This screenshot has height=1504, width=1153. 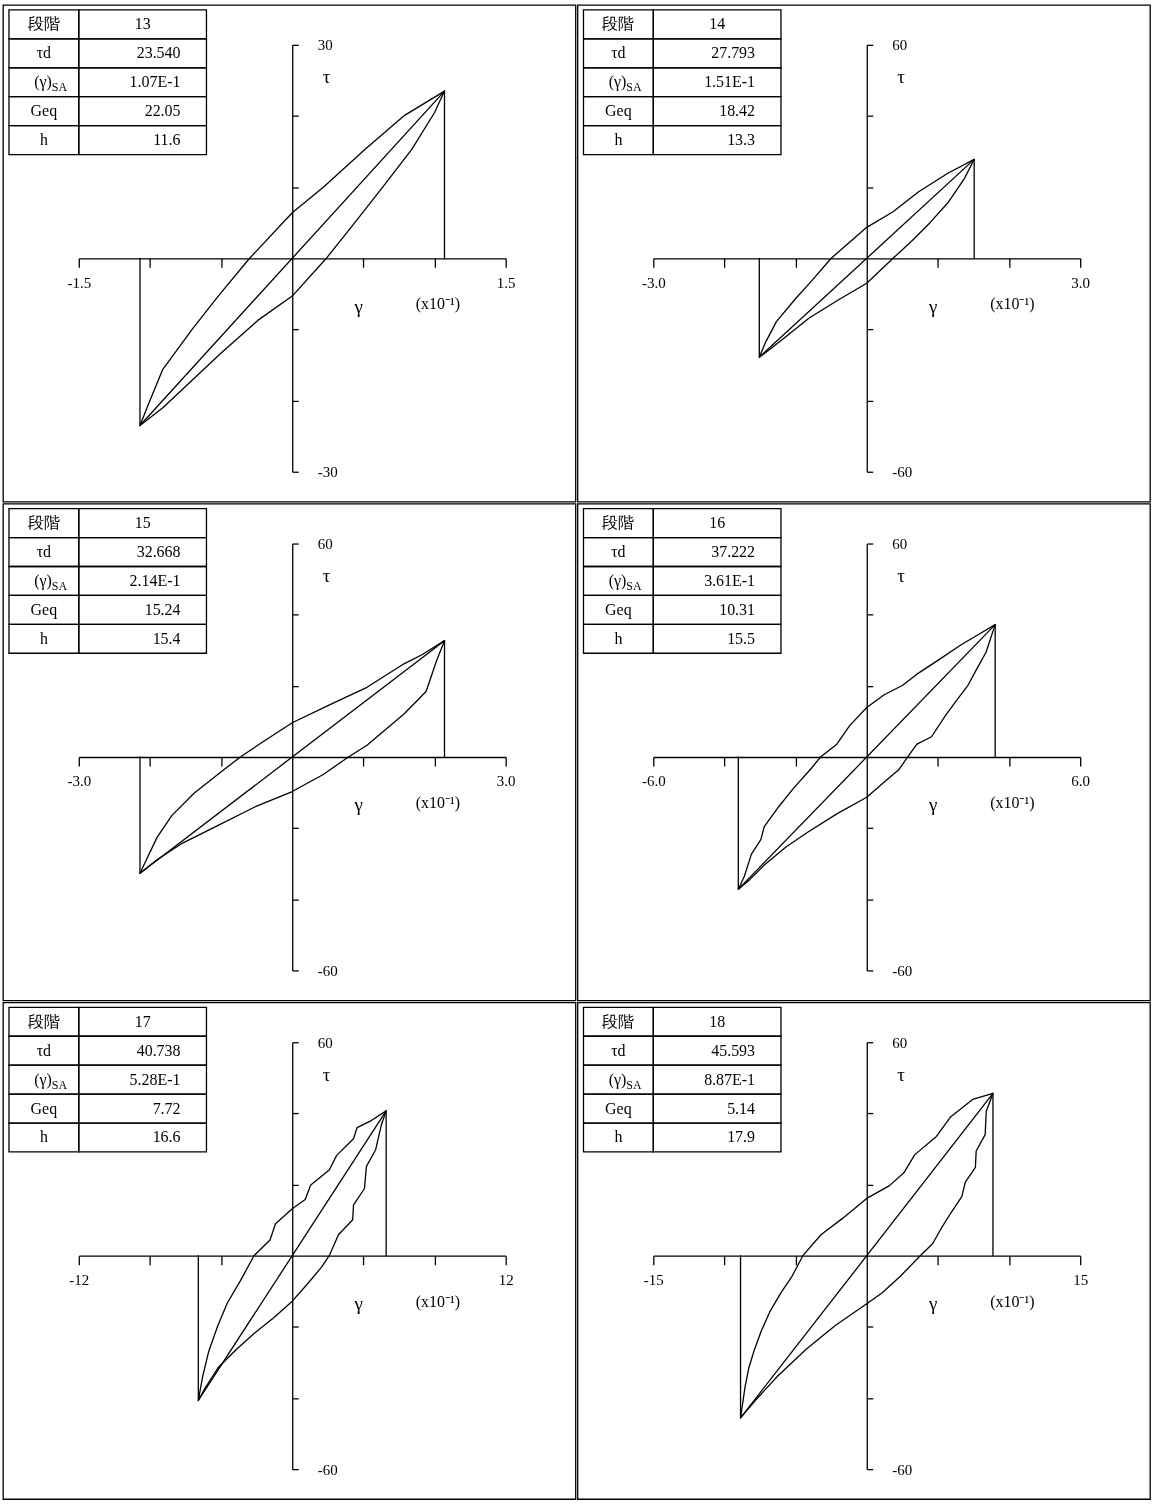 I want to click on annotation: 40.738, so click(x=158, y=1050).